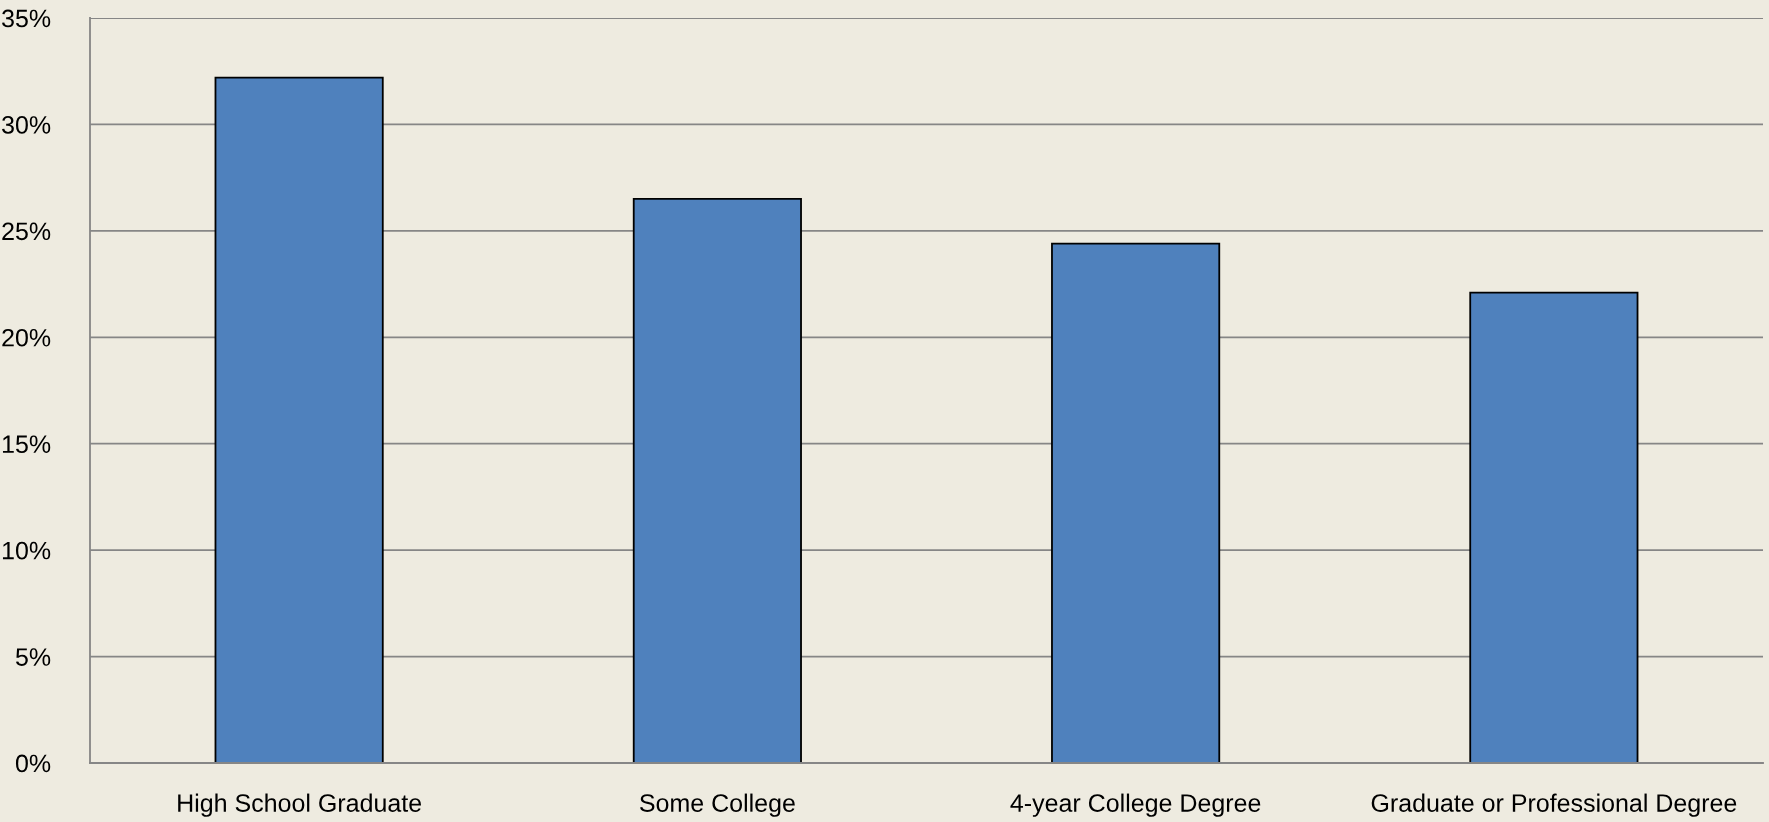  Describe the element at coordinates (26, 444) in the screenshot. I see `y-tick-label: 15%` at that location.